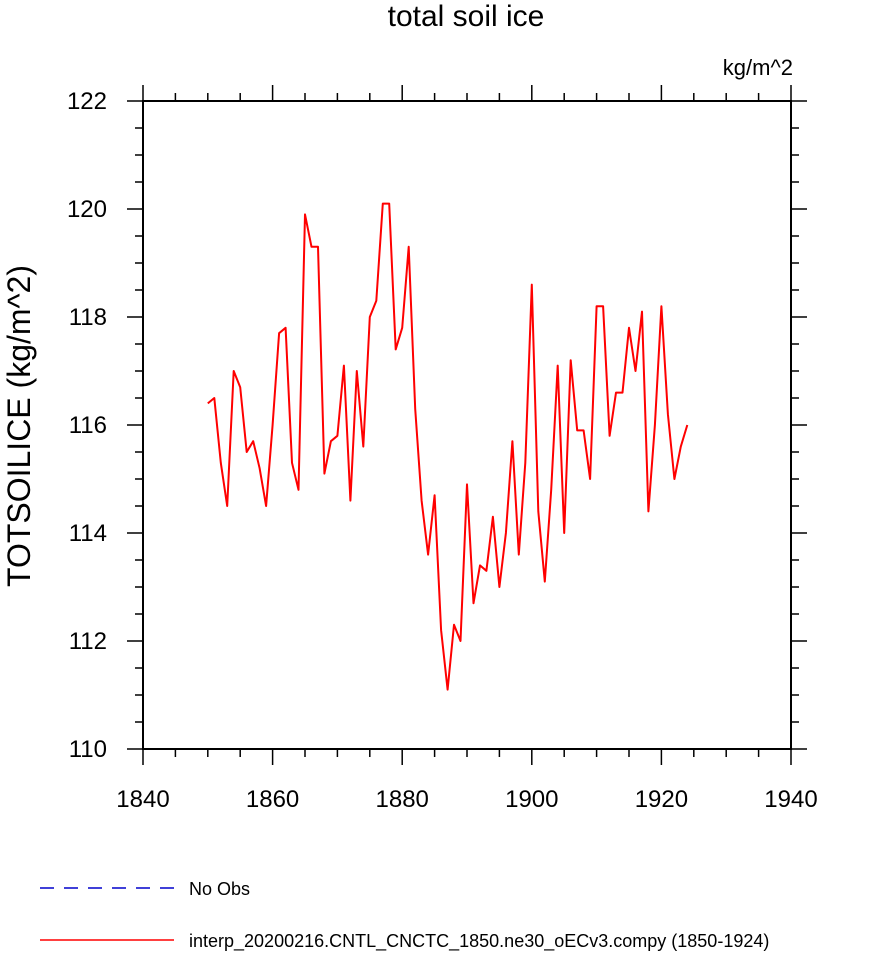 The image size is (888, 954). I want to click on units-label: kg/m^2, so click(758, 67).